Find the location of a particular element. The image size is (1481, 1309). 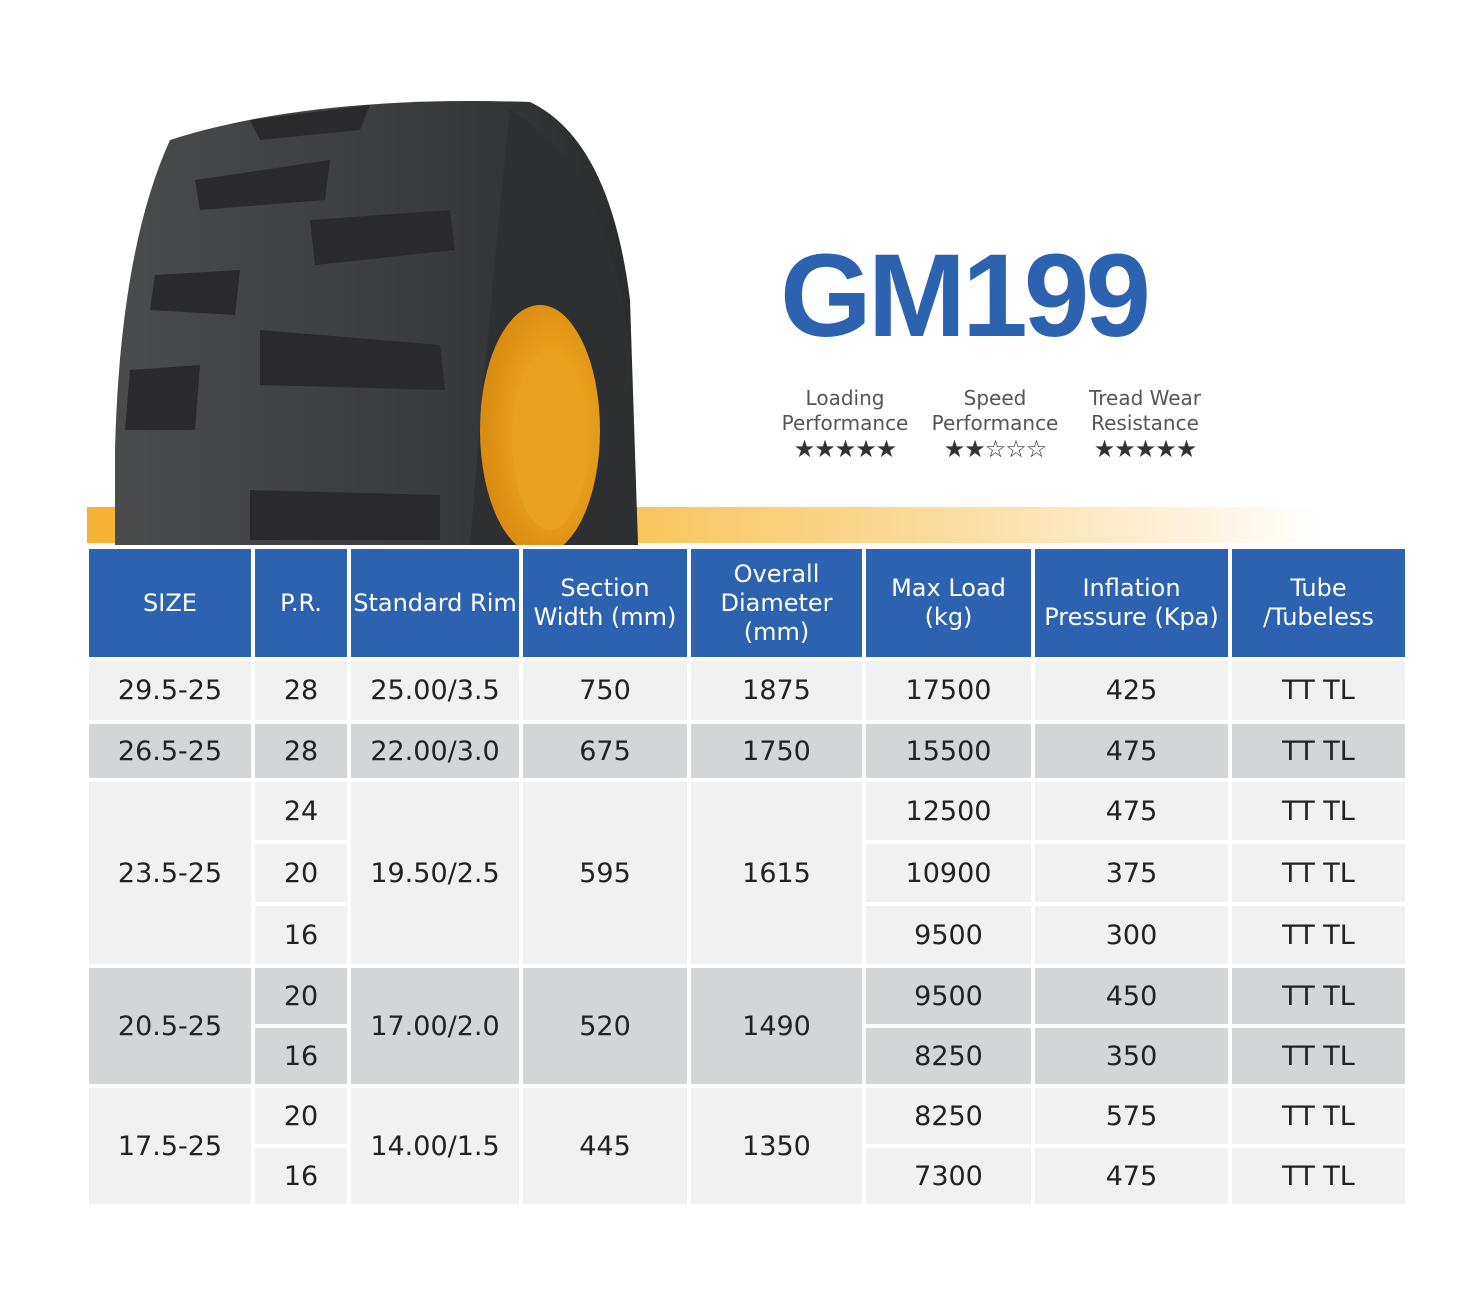

size-cell: 20.5-25 is located at coordinates (170, 1026).